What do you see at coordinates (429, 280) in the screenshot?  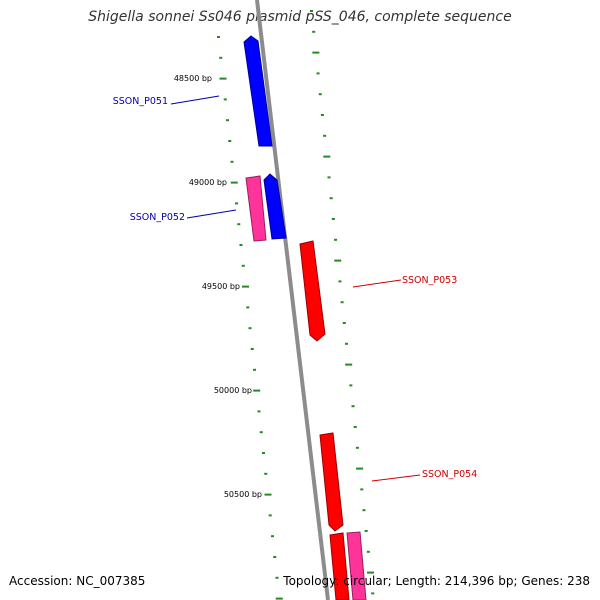 I see `gene-label-sson-p053: SSON_P053` at bounding box center [429, 280].